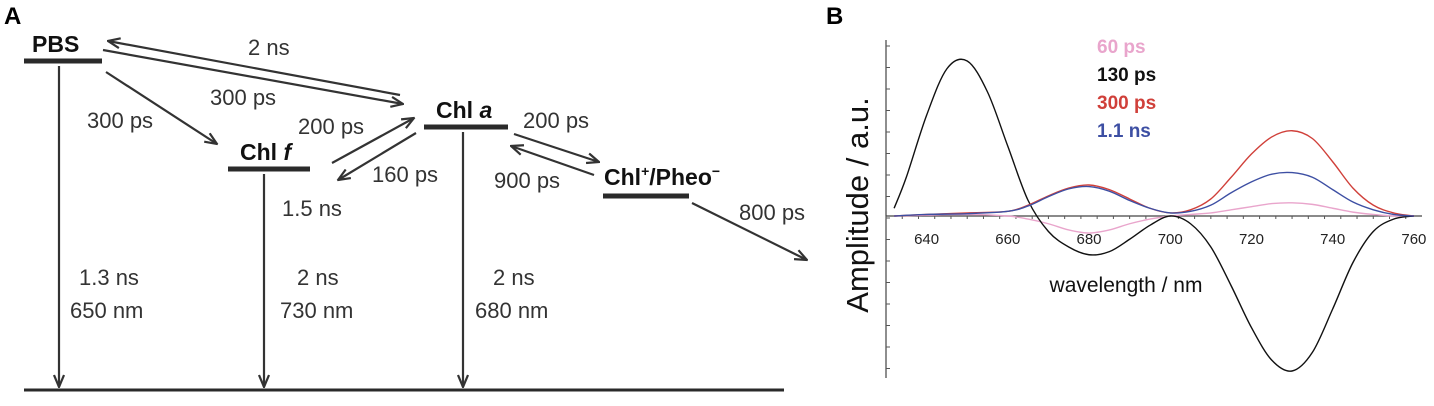 This screenshot has width=1434, height=406. What do you see at coordinates (556, 120) in the screenshot?
I see `label-chla-to-chlp: 200 ps` at bounding box center [556, 120].